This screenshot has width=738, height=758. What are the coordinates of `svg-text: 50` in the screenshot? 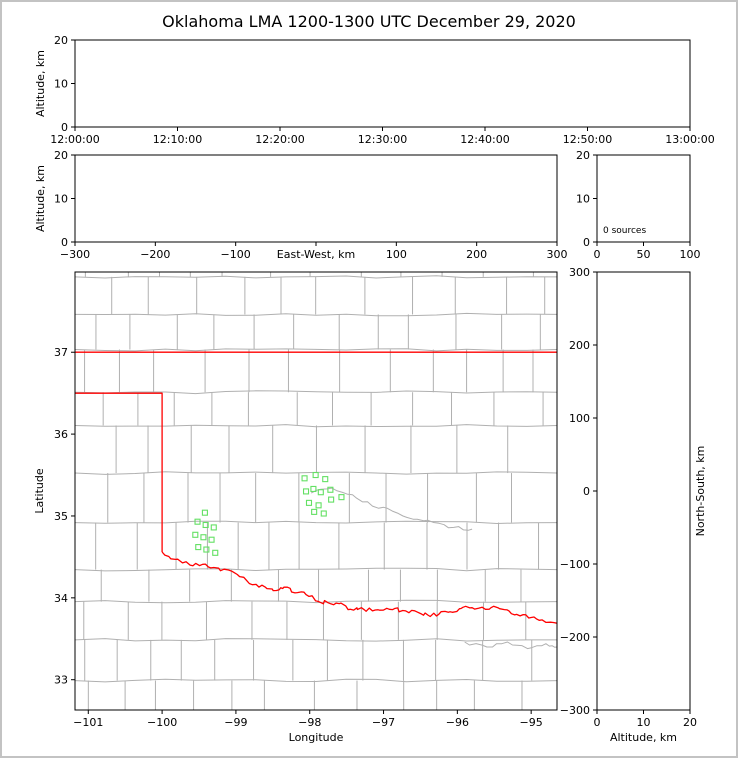 It's located at (644, 254).